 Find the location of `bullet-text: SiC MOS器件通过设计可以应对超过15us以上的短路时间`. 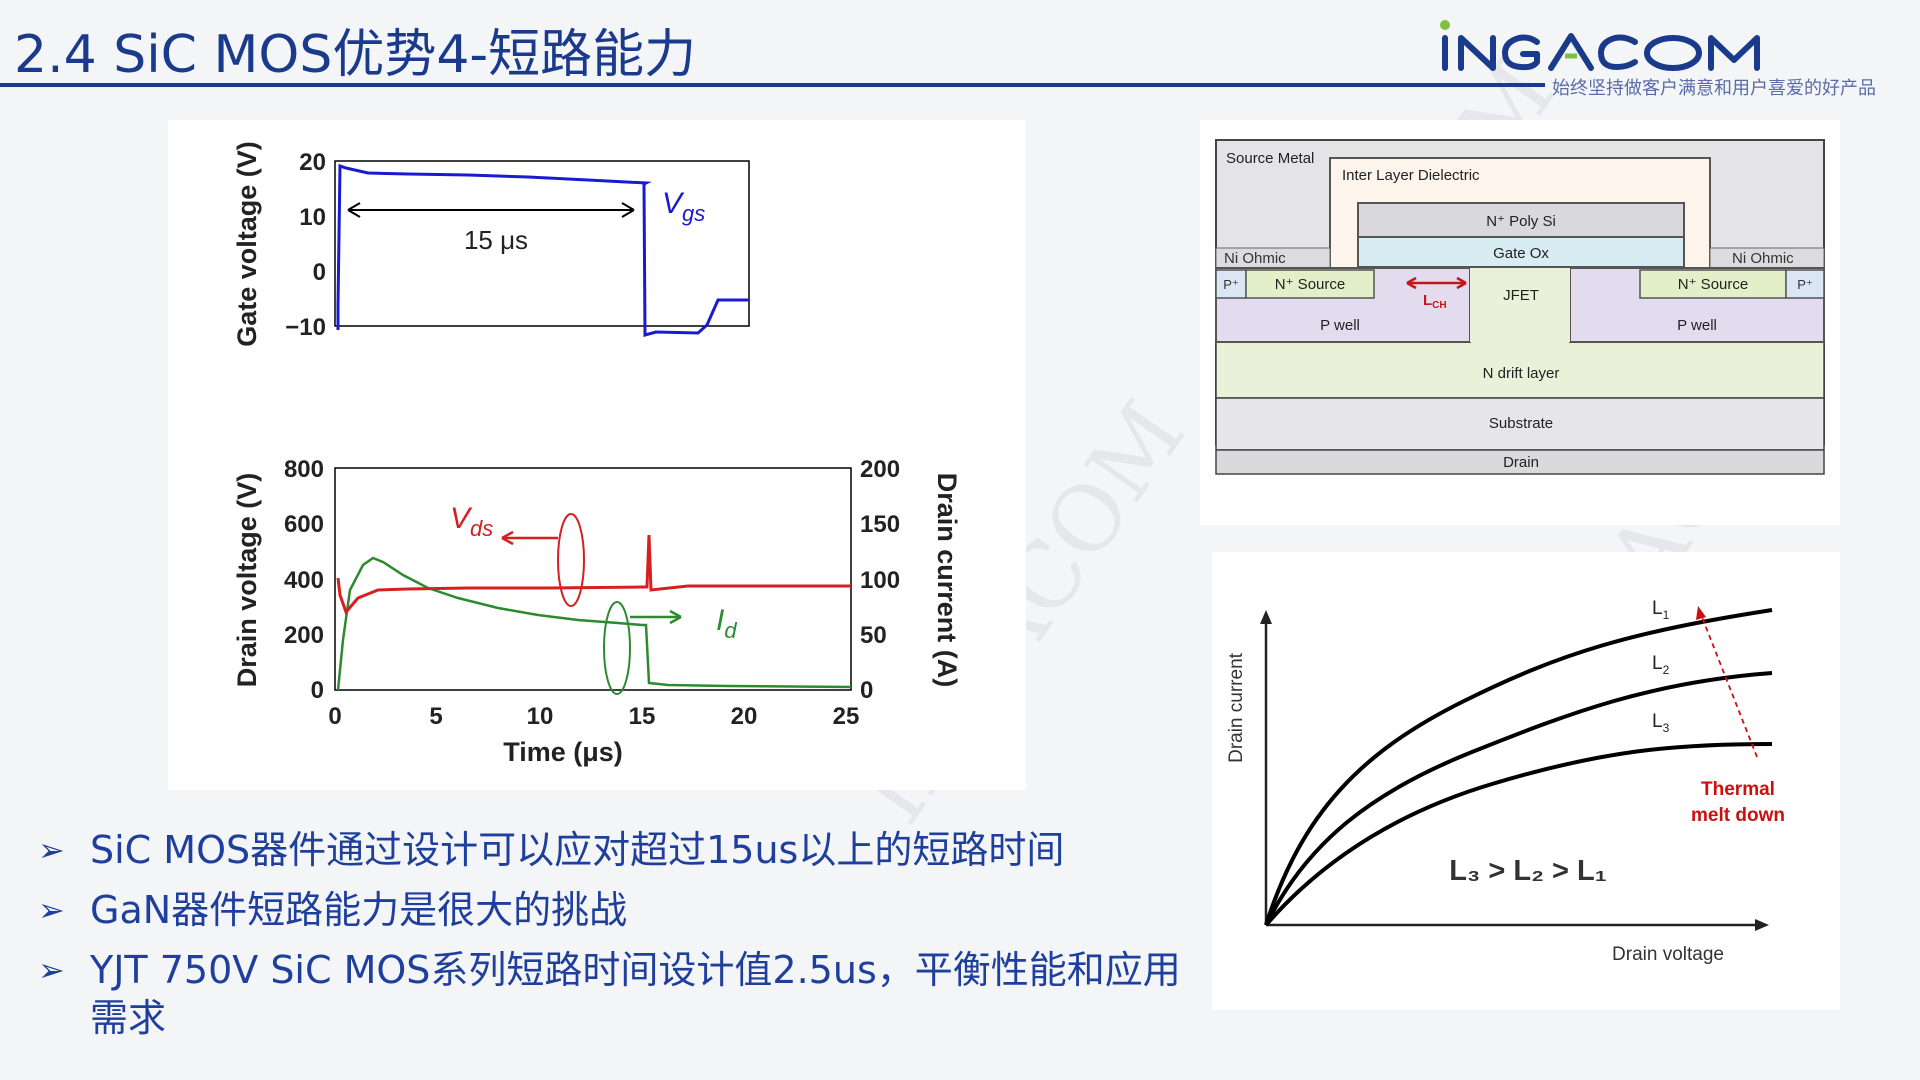

bullet-text: SiC MOS器件通过设计可以应对超过15us以上的短路时间 is located at coordinates (577, 850).